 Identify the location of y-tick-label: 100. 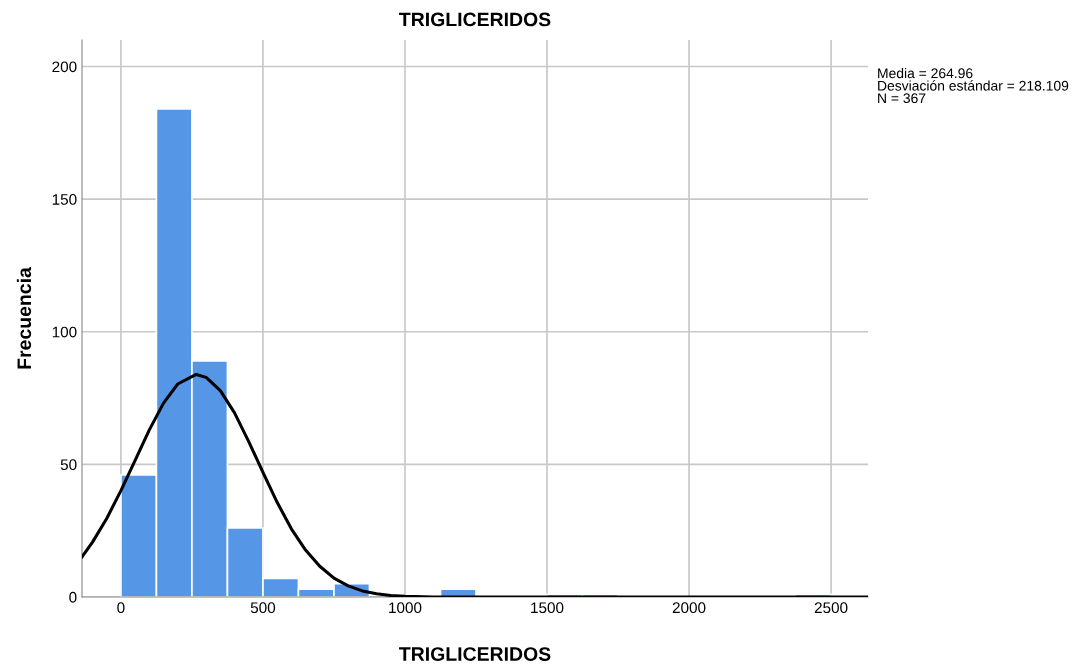
(64, 332).